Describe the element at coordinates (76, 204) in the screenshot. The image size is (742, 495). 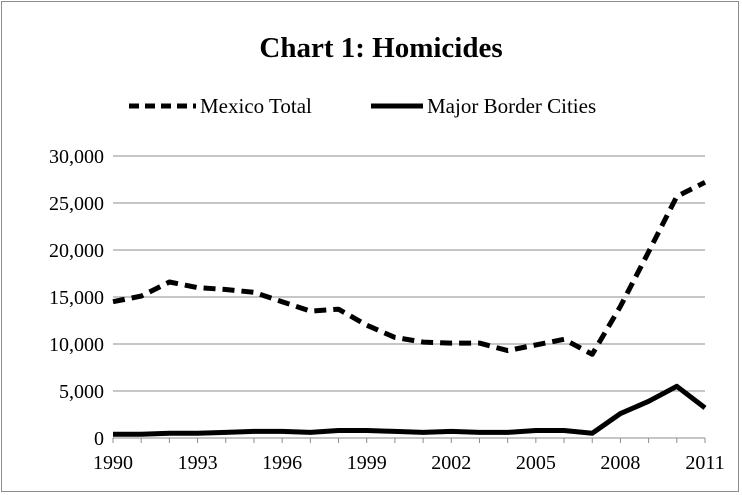
I see `y-tick-label: 25,000` at that location.